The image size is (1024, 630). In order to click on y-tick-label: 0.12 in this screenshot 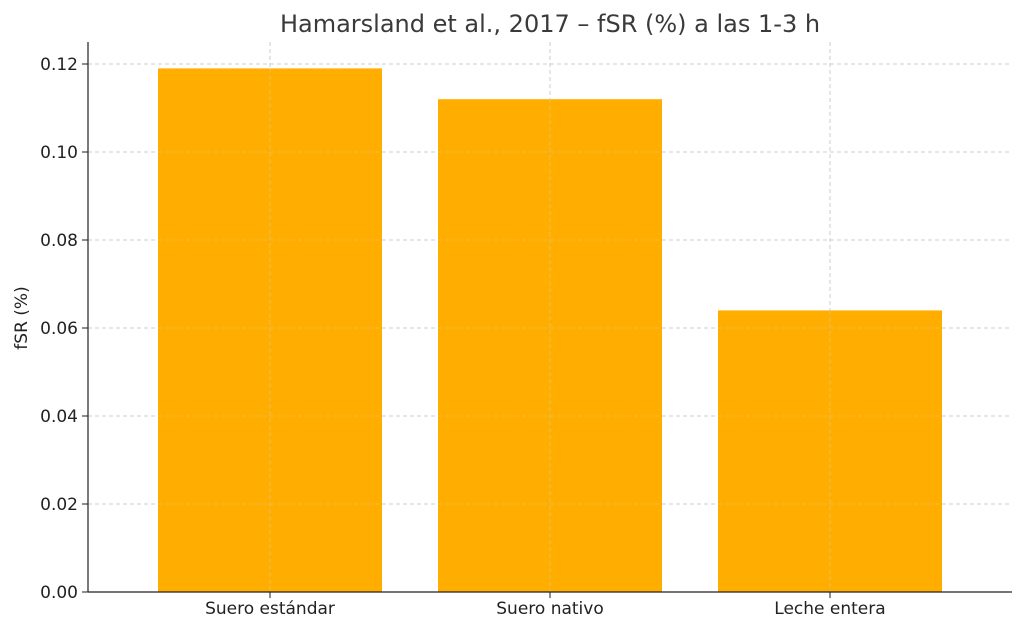, I will do `click(59, 65)`.